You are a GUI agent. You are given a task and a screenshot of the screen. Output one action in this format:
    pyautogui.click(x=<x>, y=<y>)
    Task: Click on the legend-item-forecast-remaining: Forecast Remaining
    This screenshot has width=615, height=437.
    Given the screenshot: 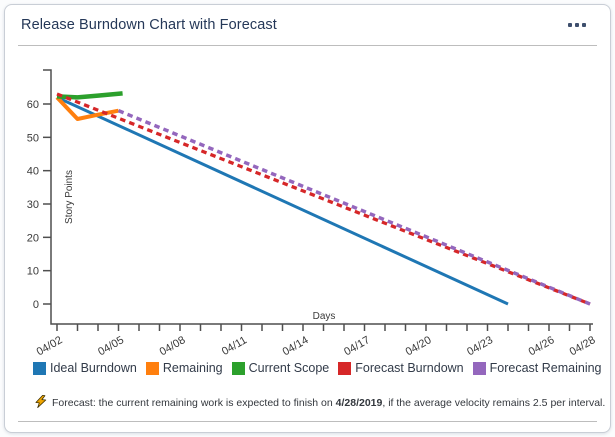 What is the action you would take?
    pyautogui.click(x=537, y=368)
    